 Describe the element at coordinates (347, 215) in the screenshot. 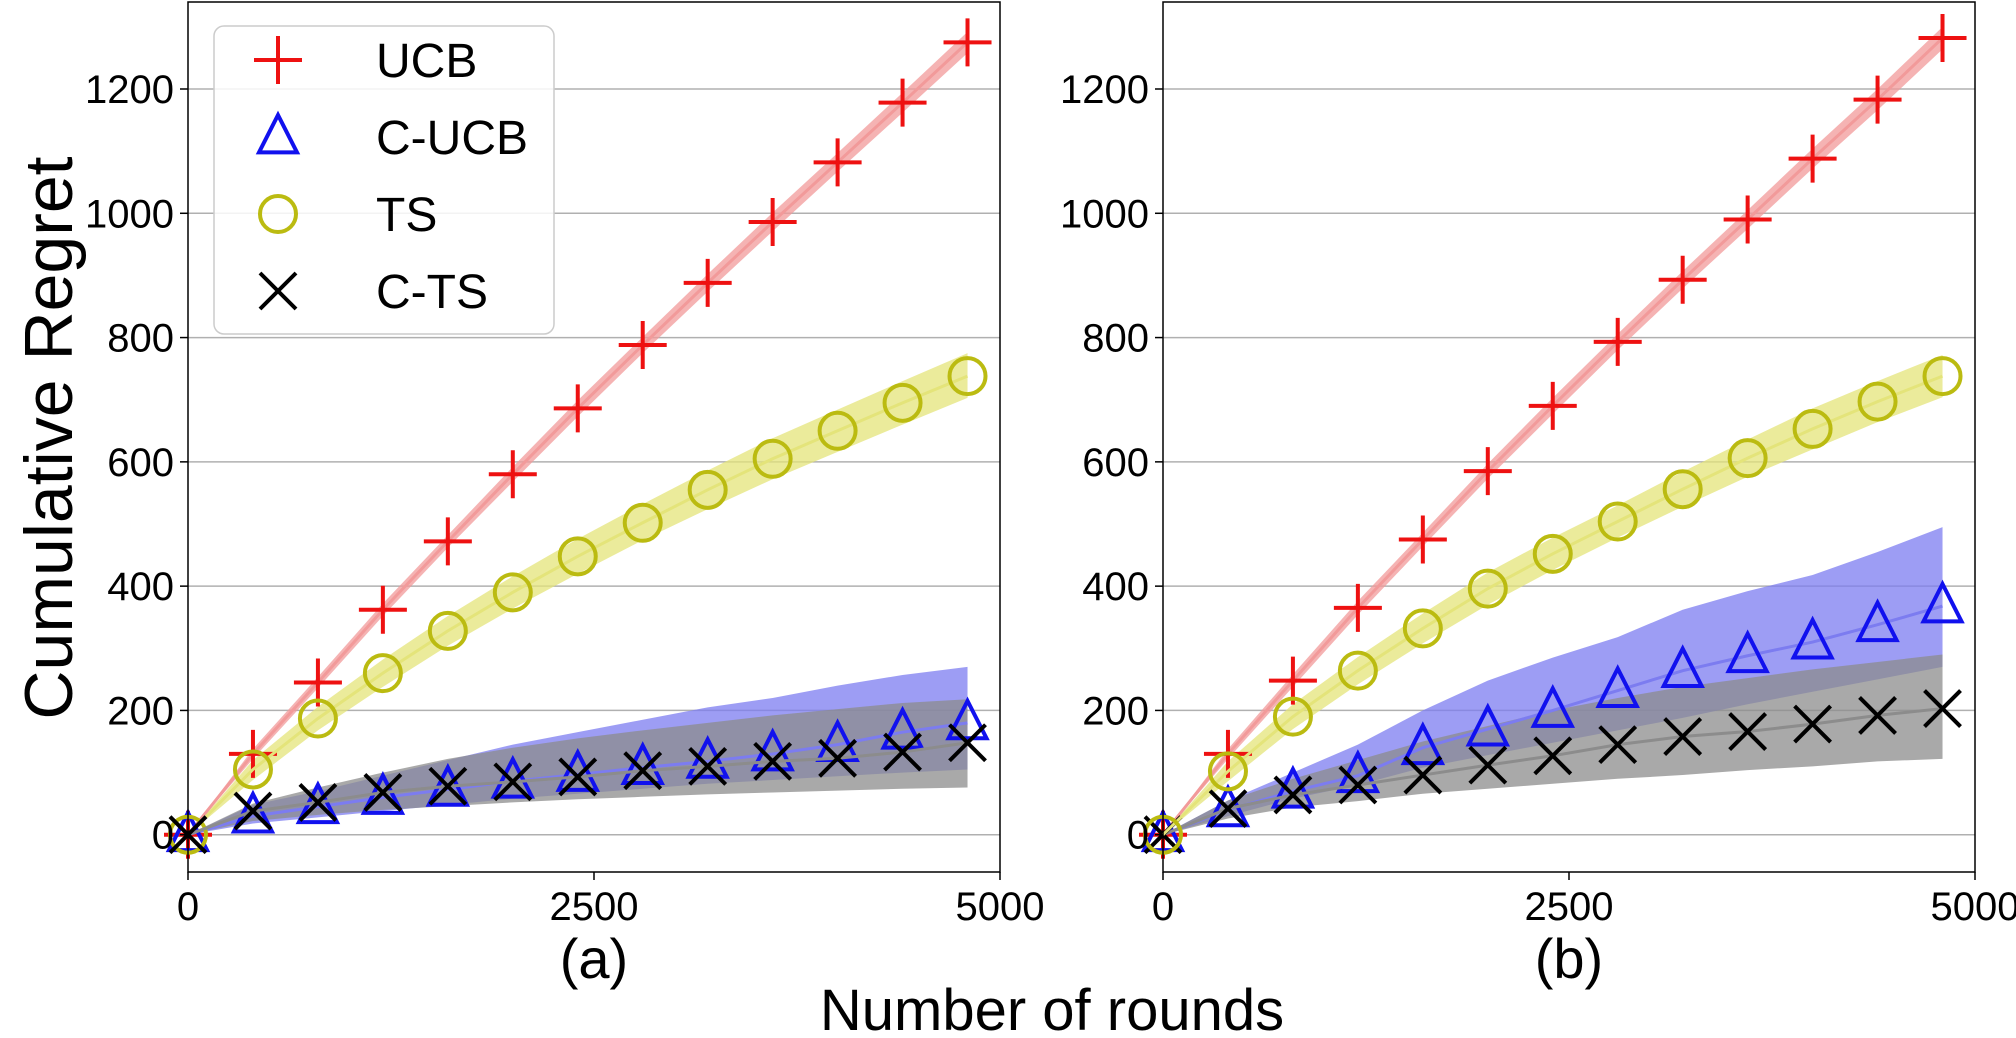

I see `legend-entry: TS` at that location.